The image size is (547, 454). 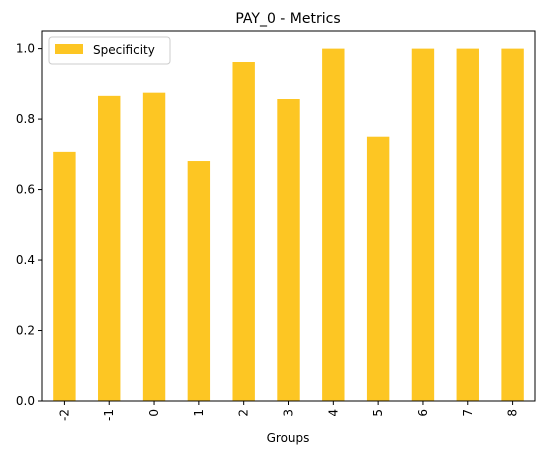 What do you see at coordinates (468, 413) in the screenshot?
I see `x-tick-label-7: 7` at bounding box center [468, 413].